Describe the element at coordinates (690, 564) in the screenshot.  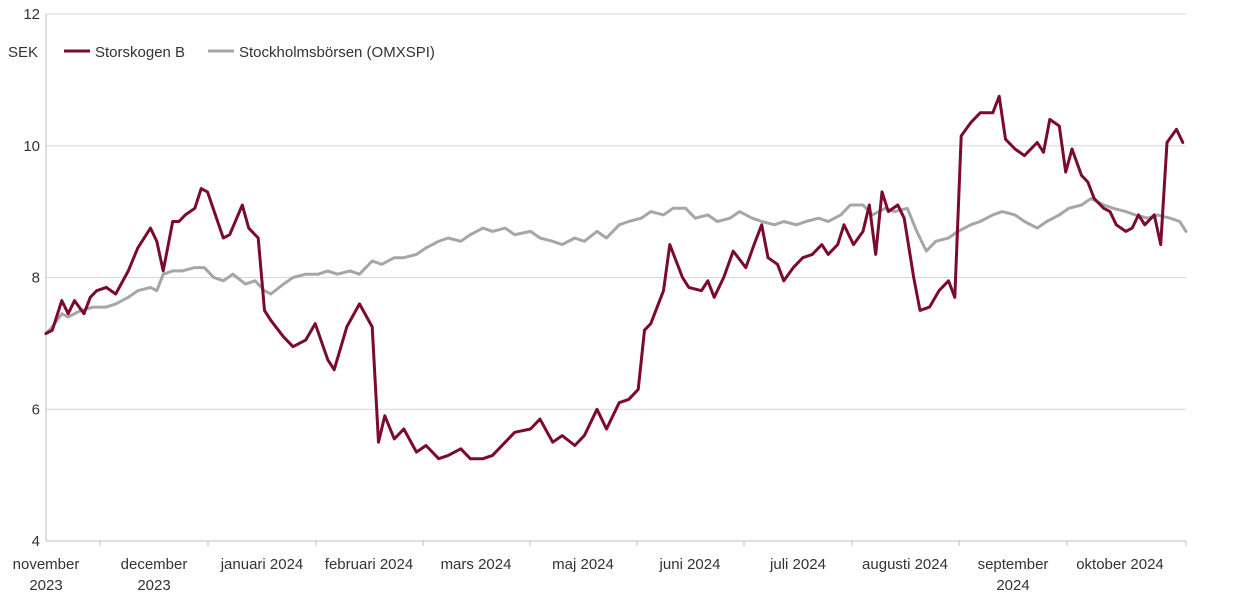
I see `x-tick-label: juni 2024` at that location.